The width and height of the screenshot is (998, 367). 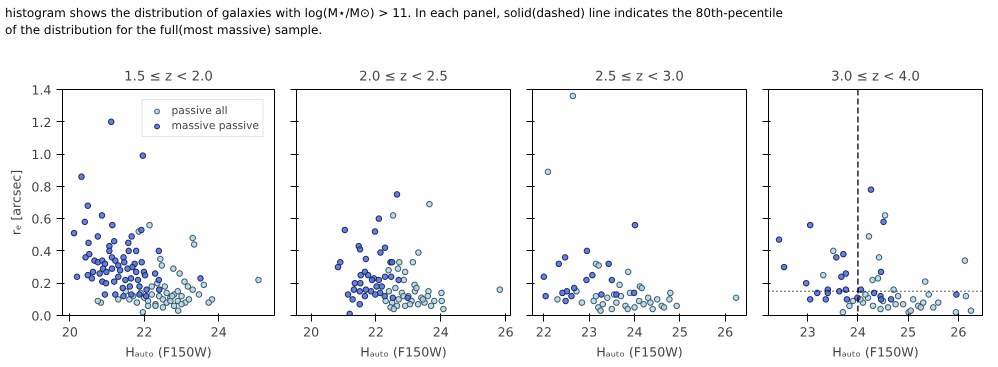 What do you see at coordinates (41, 90) in the screenshot?
I see `y-tick-label: 1.4` at bounding box center [41, 90].